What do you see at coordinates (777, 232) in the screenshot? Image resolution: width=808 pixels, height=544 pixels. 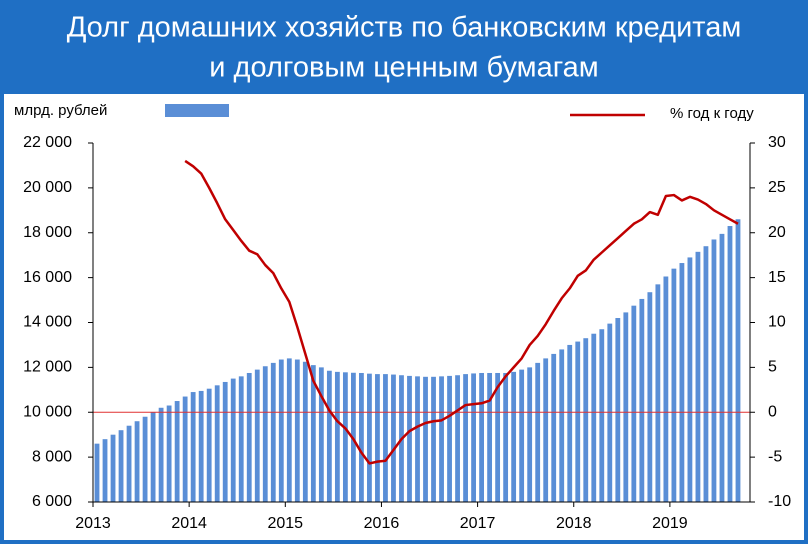 I see `y2-tick-label: 20` at bounding box center [777, 232].